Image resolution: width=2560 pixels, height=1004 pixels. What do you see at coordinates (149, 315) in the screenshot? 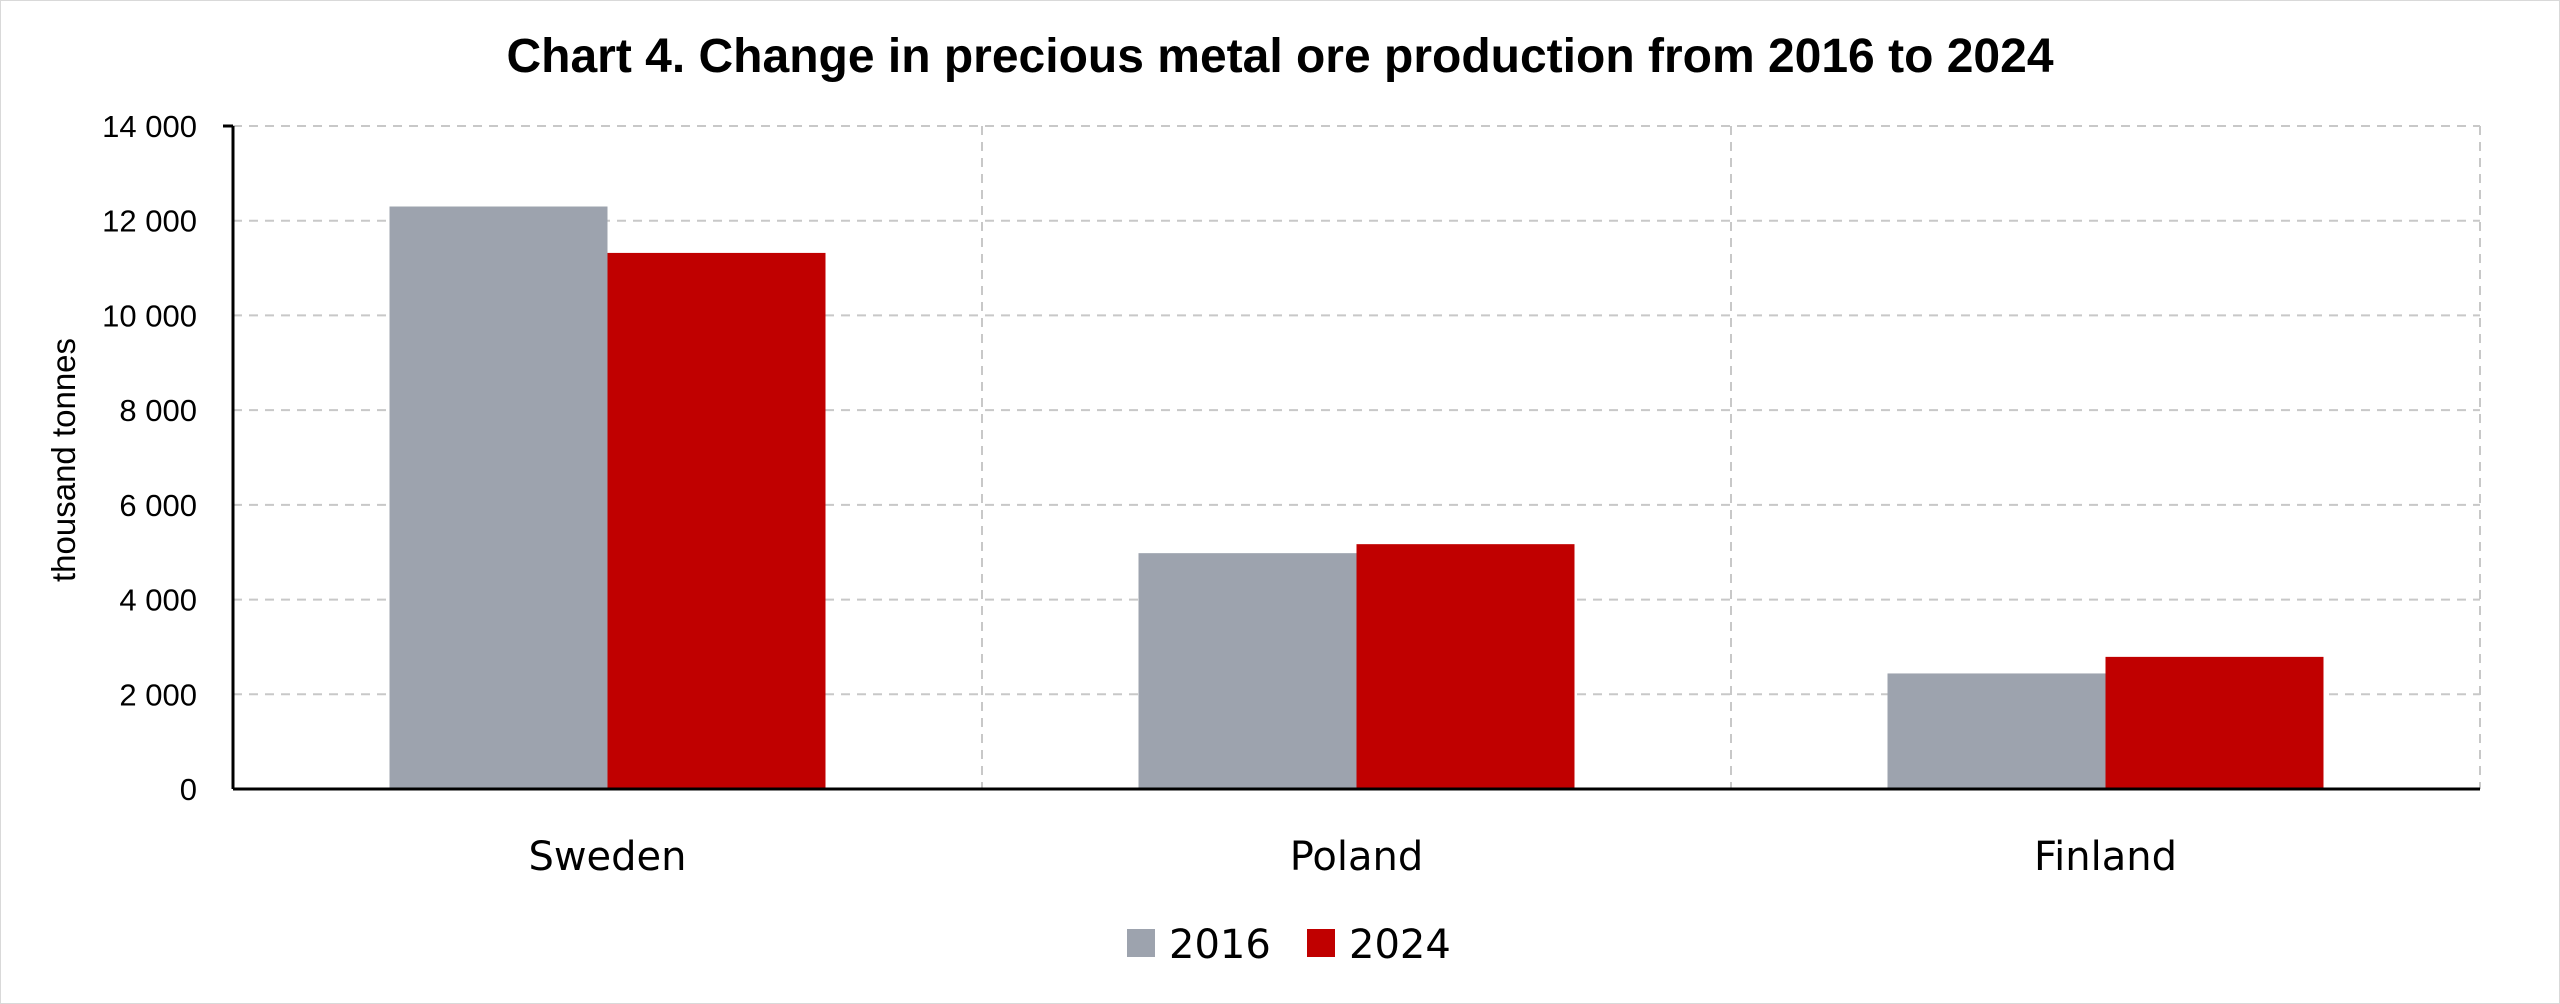
I see `y-tick-label: 10 000` at bounding box center [149, 315].